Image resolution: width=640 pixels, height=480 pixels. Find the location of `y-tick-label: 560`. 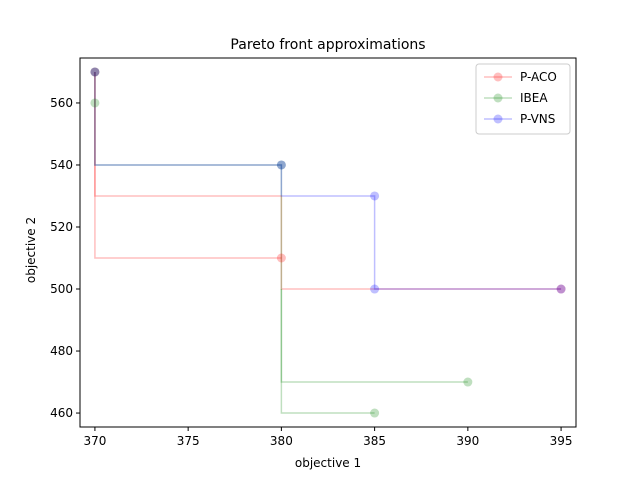

y-tick-label: 560 is located at coordinates (61, 103).